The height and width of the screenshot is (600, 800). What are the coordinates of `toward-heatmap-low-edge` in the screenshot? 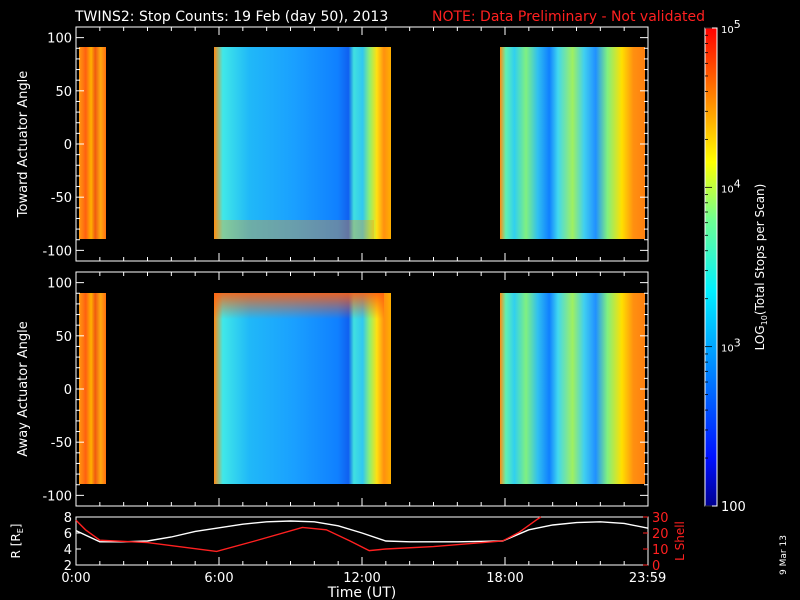 It's located at (294, 229).